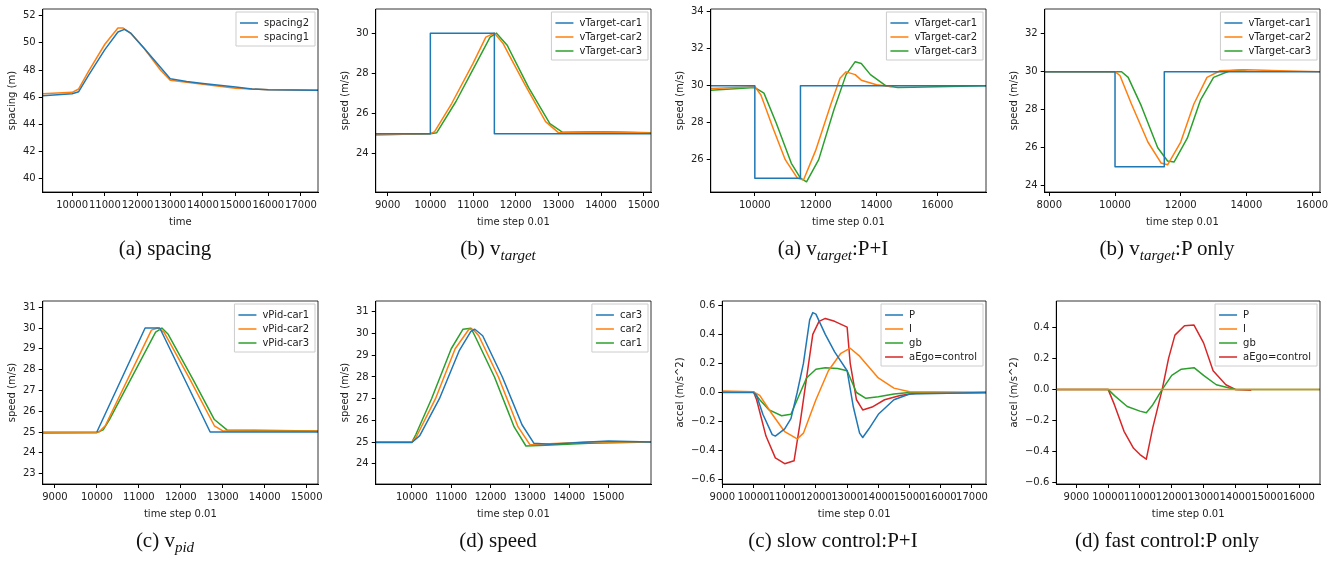  Describe the element at coordinates (631, 342) in the screenshot. I see `legend-label: car1` at that location.